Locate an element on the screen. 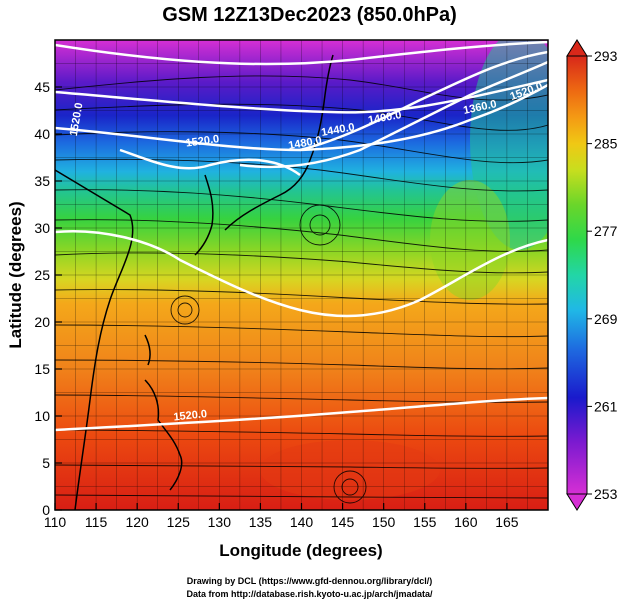  y-tick-label: 25 is located at coordinates (42, 275).